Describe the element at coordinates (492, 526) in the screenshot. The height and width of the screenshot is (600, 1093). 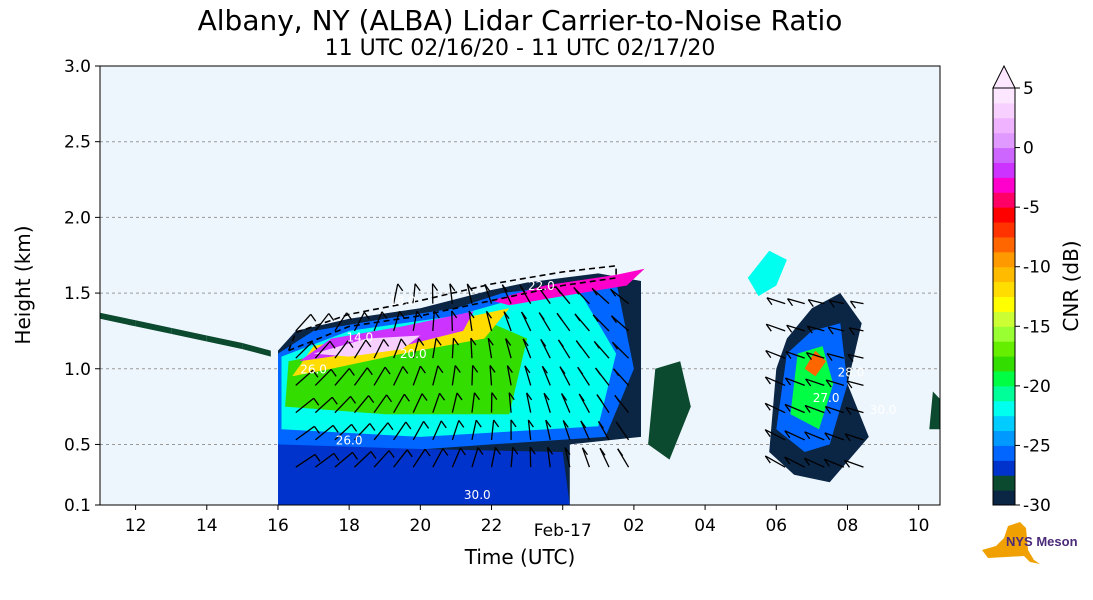
I see `x-tick-label: 22` at that location.